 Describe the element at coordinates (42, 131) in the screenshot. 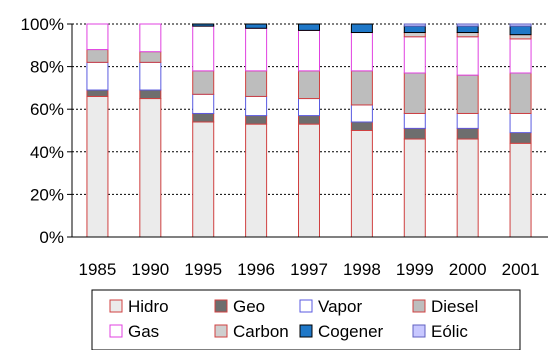

I see `y-tick-labels: 0% 20% 40% 60% 80% 100%` at that location.